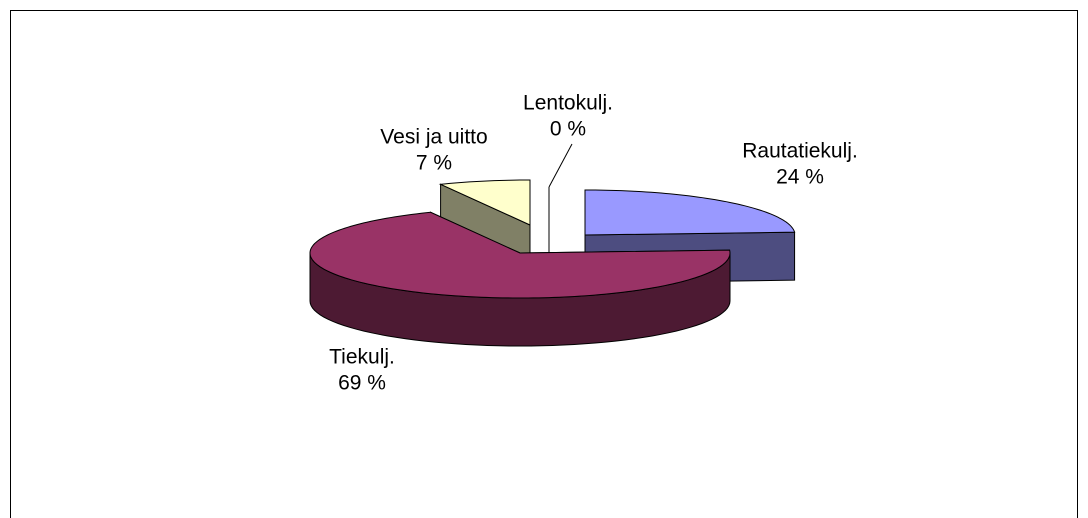 The image size is (1088, 518). I want to click on leader-line, so click(560, 165).